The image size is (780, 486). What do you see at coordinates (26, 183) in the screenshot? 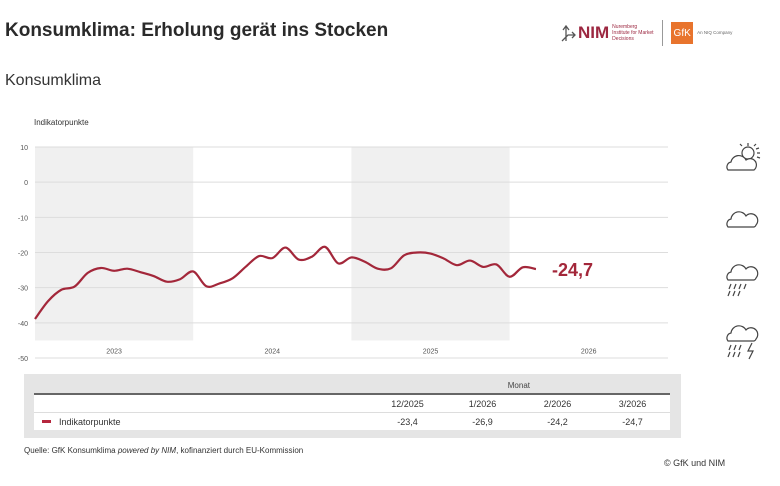
I see `y-tick-label: 0` at bounding box center [26, 183].